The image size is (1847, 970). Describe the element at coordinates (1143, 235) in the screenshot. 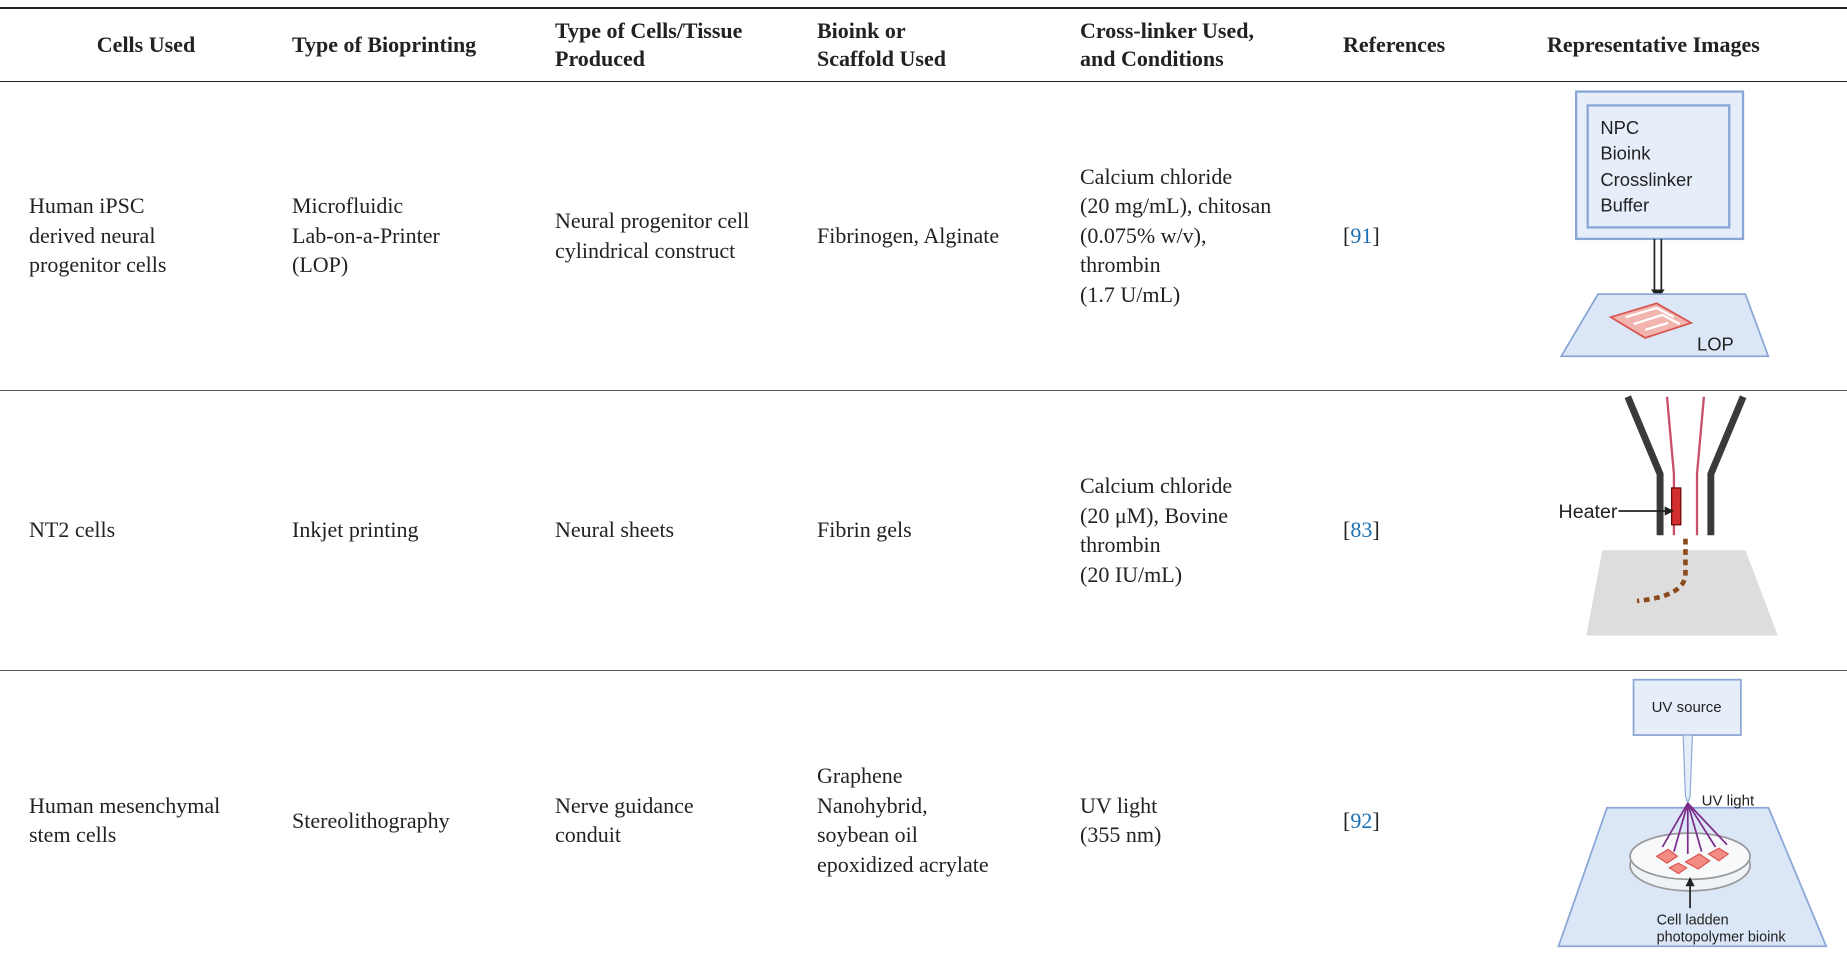

I see `cell-text: (0.075% w/v),` at that location.